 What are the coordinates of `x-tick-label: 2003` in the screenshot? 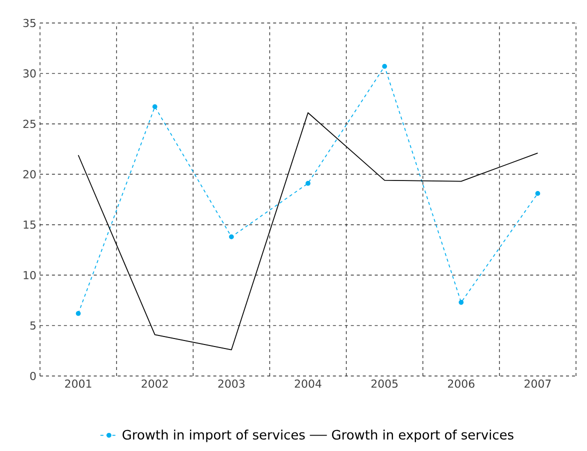 It's located at (231, 384).